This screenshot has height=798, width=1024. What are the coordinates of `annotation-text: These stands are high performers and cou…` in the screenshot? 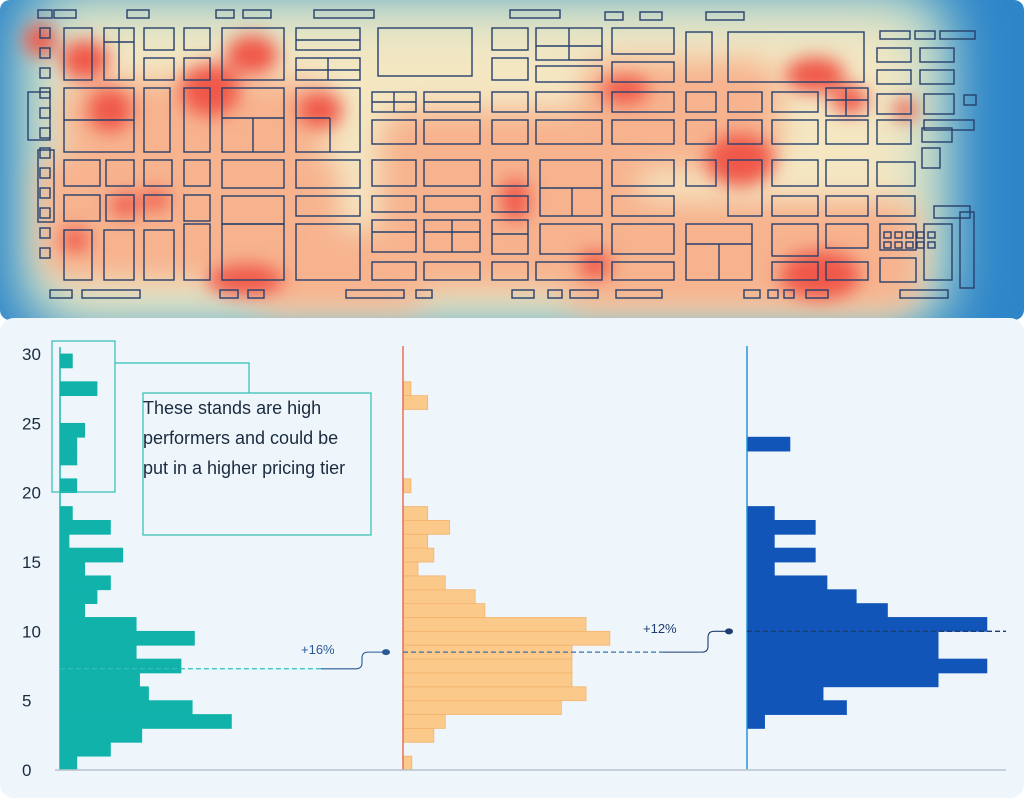 It's located at (244, 438).